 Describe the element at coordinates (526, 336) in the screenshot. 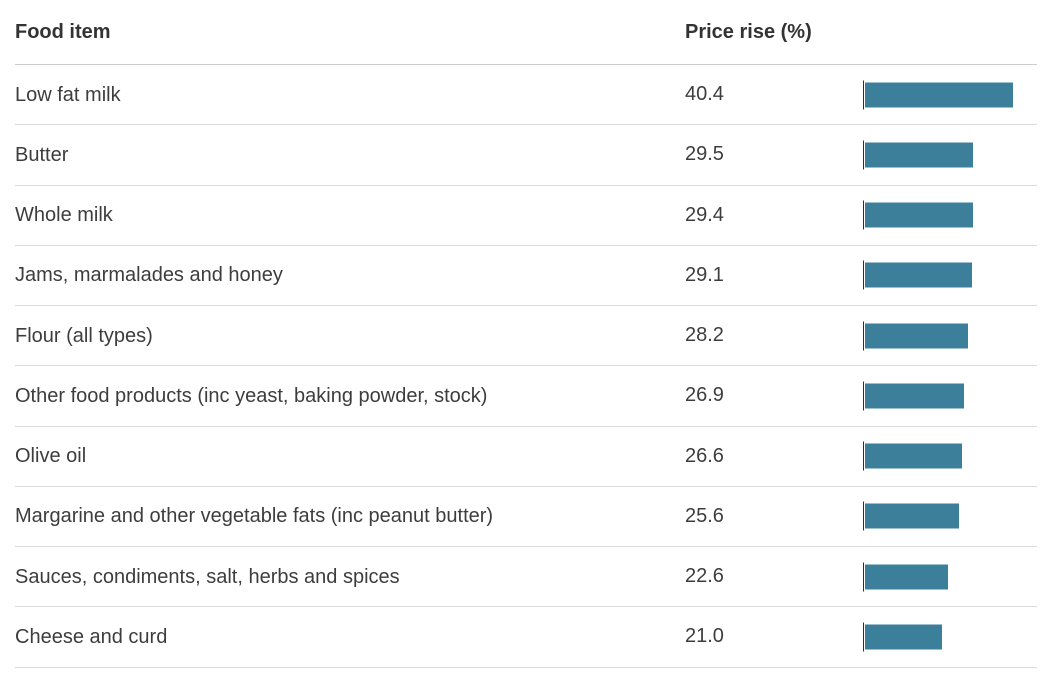

I see `table-row: Flour (all types) 28.2` at that location.